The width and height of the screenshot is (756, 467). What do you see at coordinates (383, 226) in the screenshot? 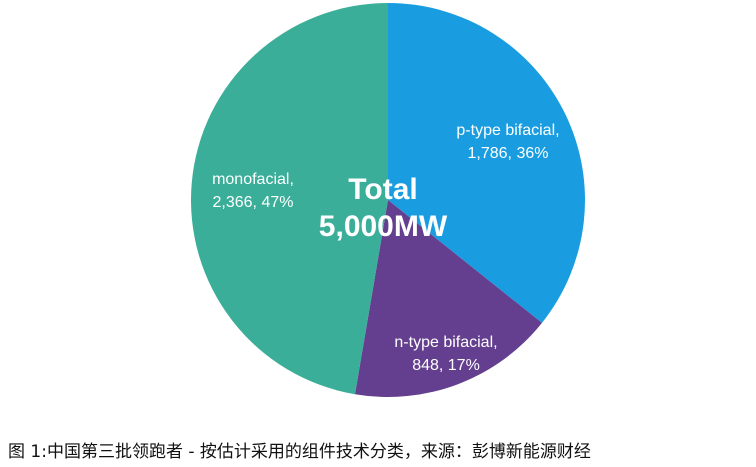
I see `center-value: 5,000MW` at bounding box center [383, 226].